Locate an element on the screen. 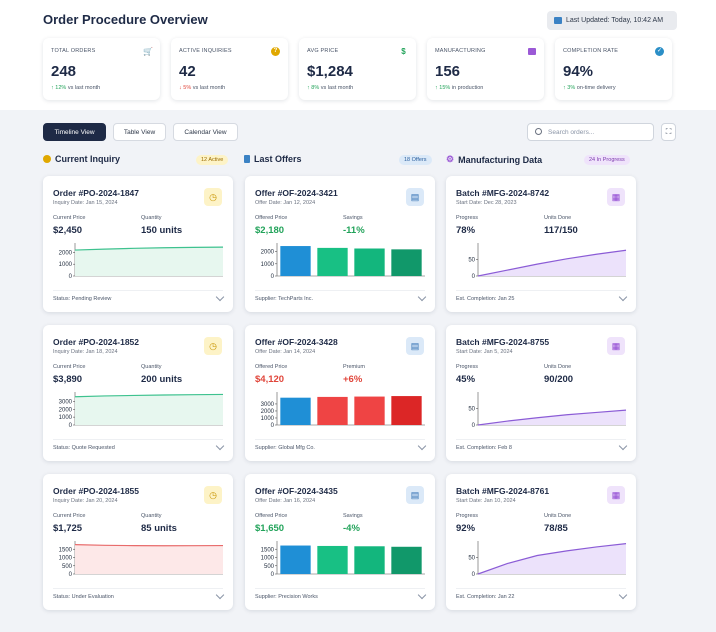 The image size is (716, 632). card-title: Offer #OF-2024-3435 is located at coordinates (296, 491).